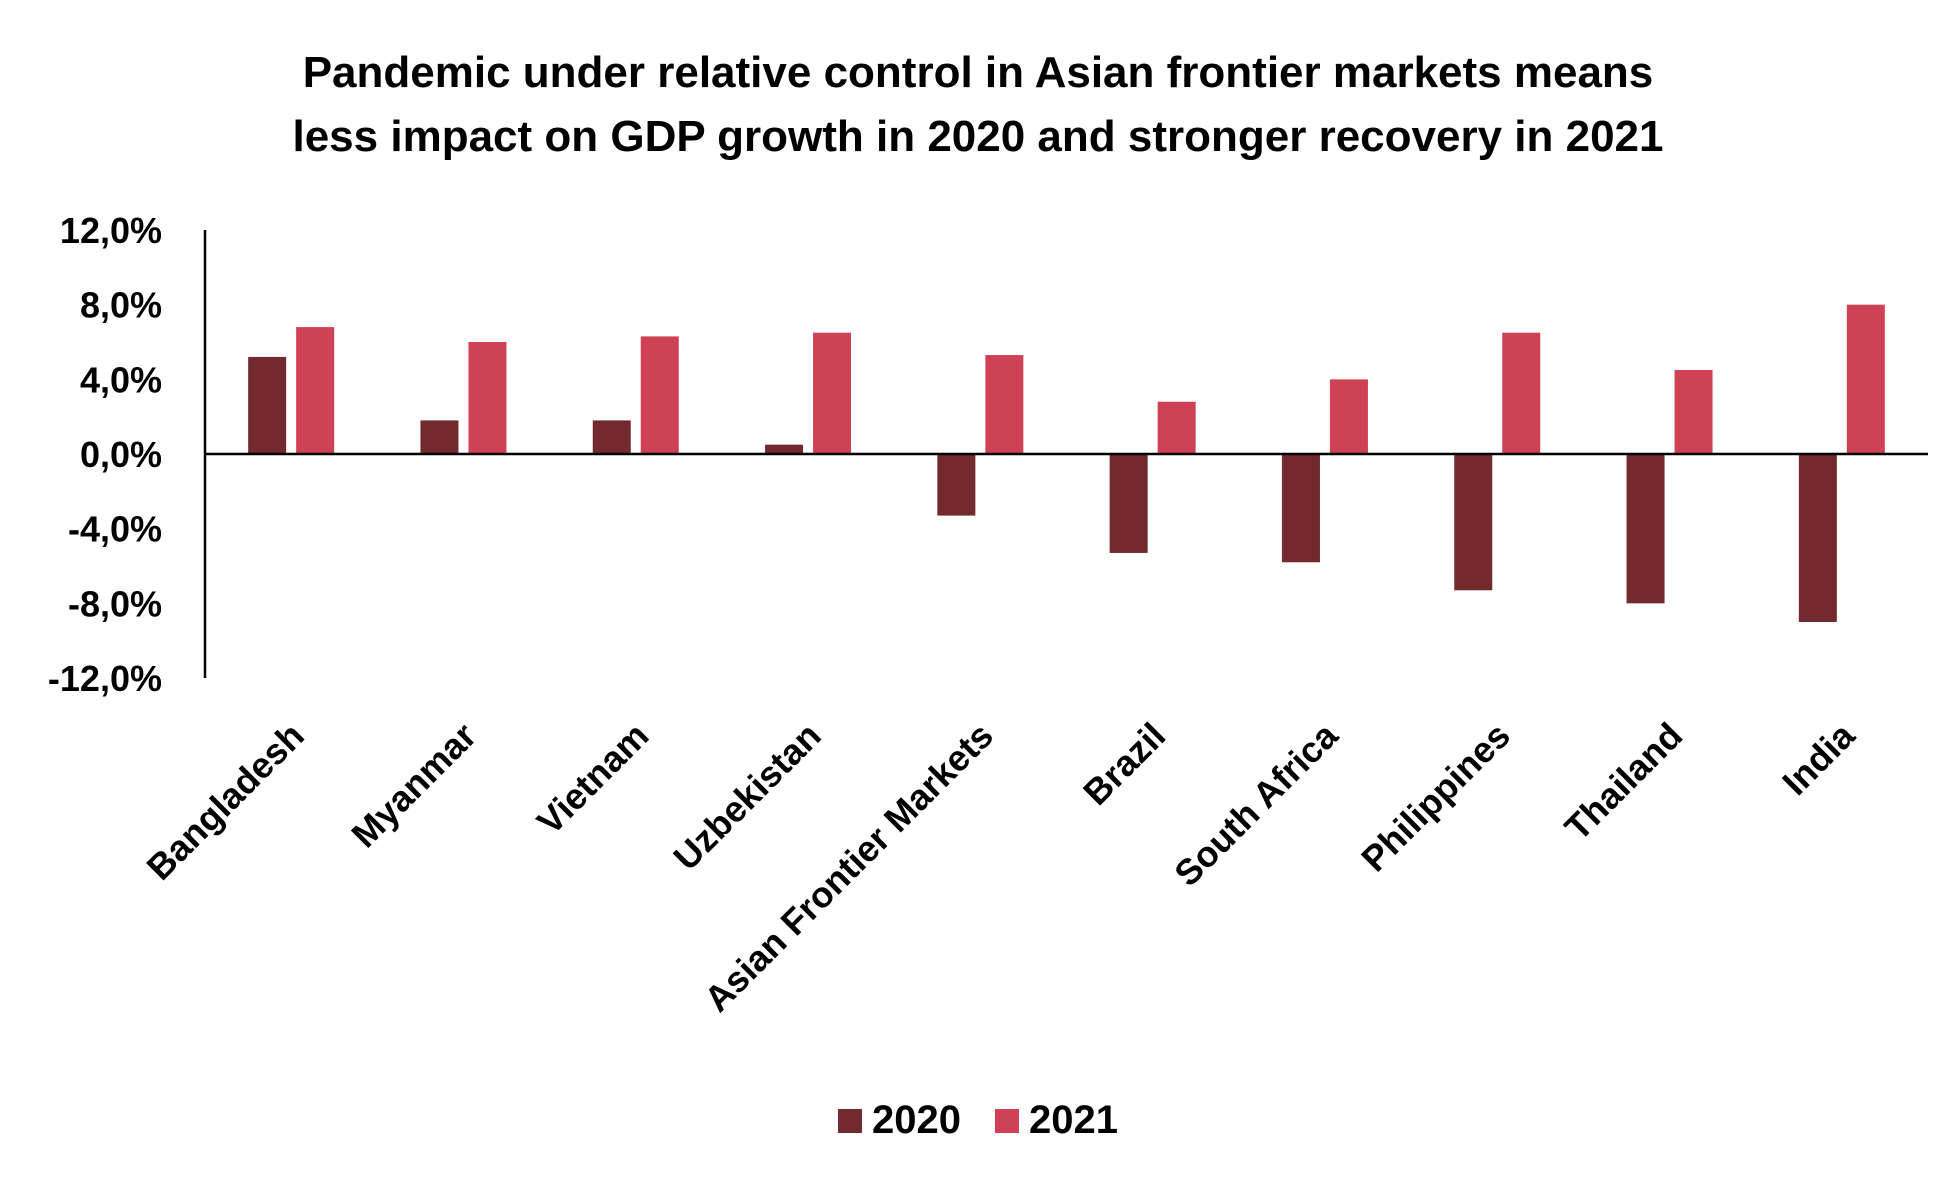 The width and height of the screenshot is (1956, 1188). I want to click on legend-swatch-2021, so click(1007, 1120).